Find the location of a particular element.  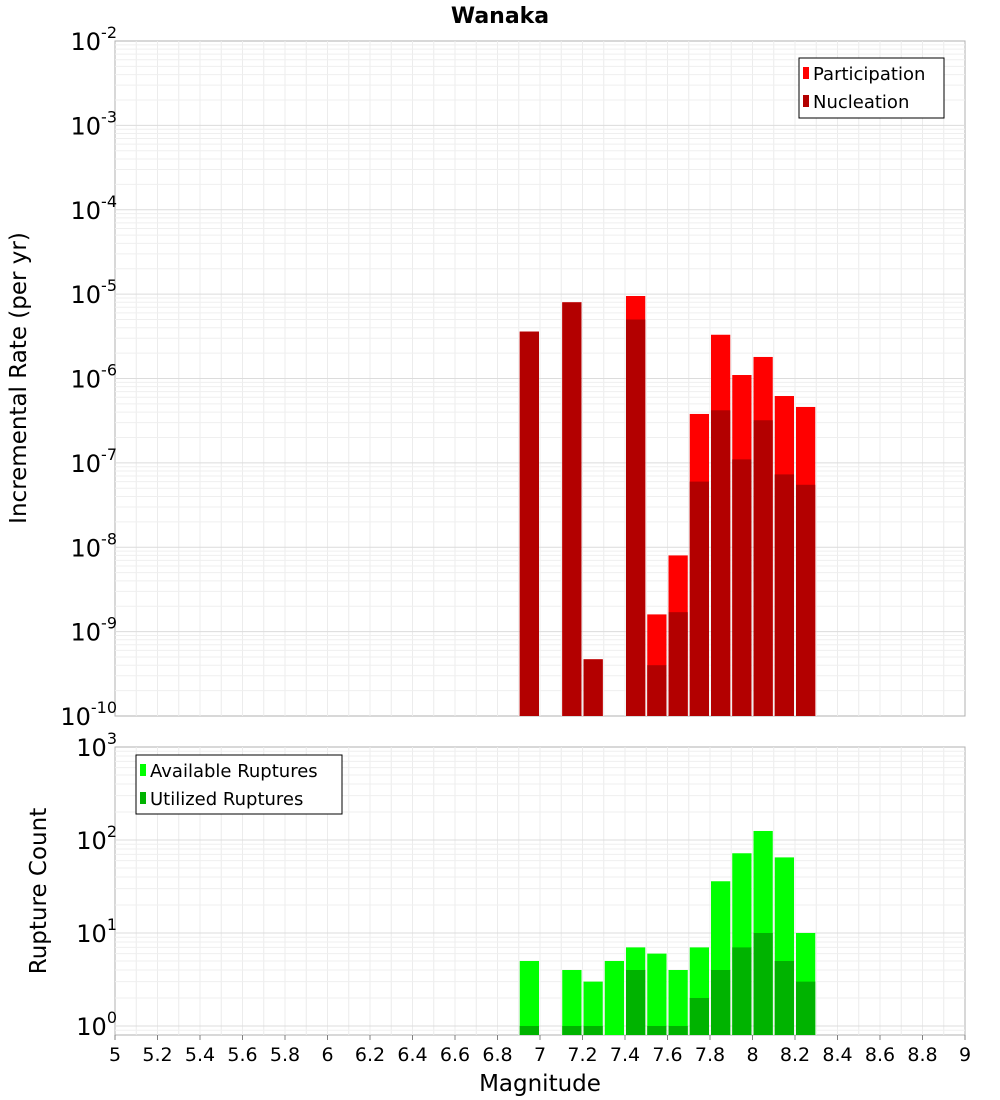

x-tick-label: 7.4 is located at coordinates (625, 1055).